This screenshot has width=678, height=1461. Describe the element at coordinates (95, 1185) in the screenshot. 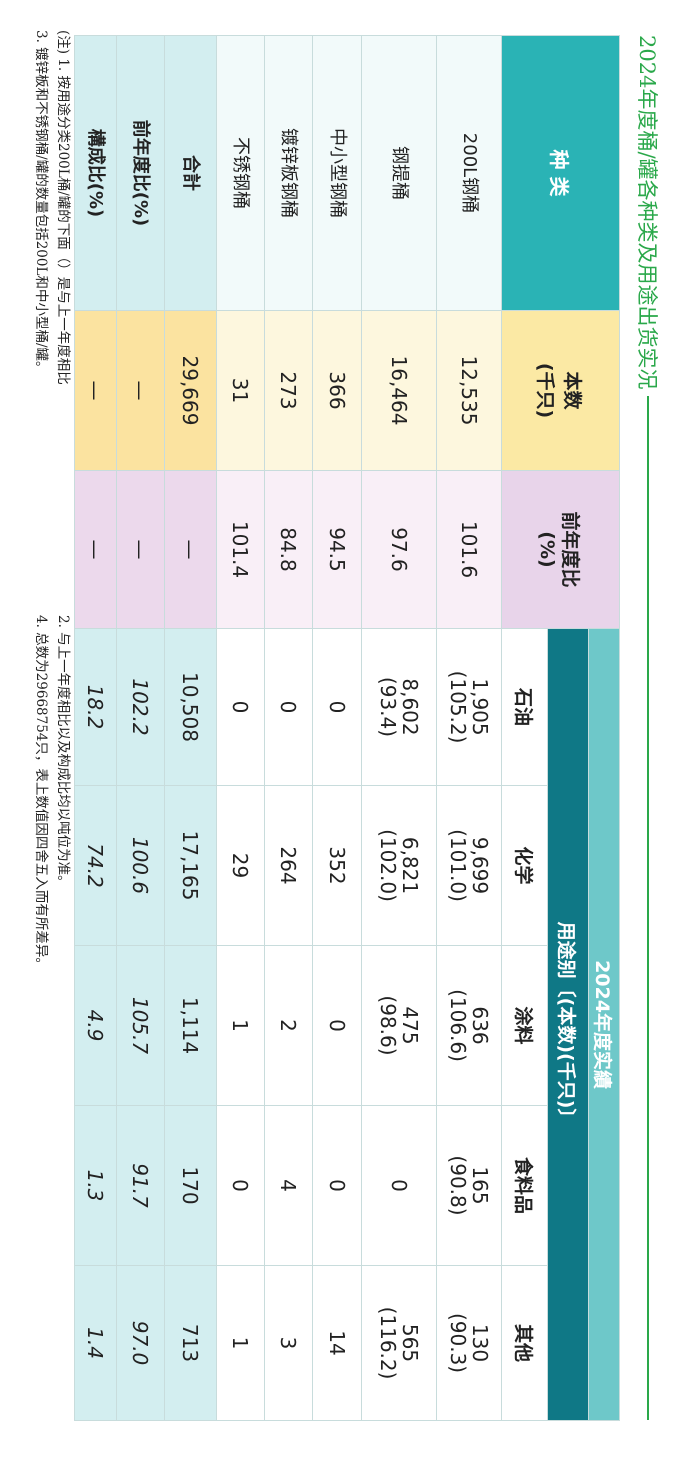

I see `table-cell: 1.3` at that location.